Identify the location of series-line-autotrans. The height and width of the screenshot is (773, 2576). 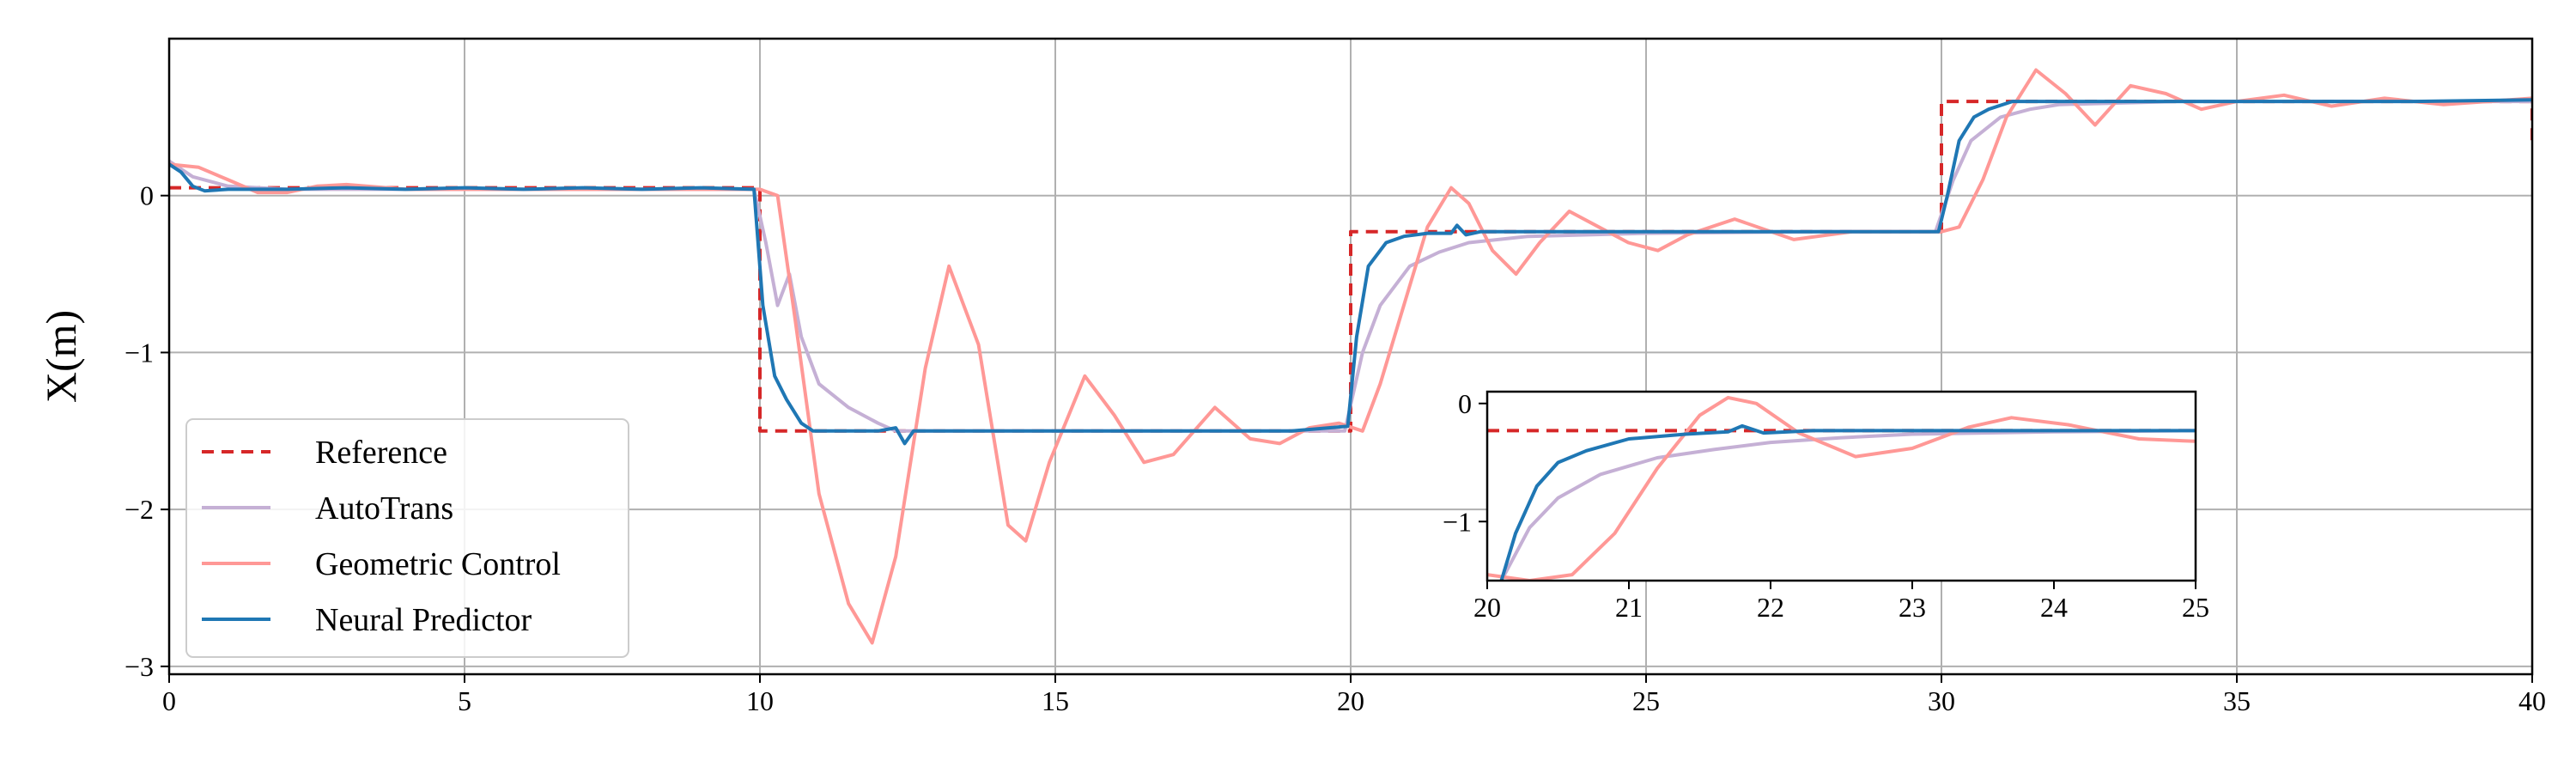
(1848, 505).